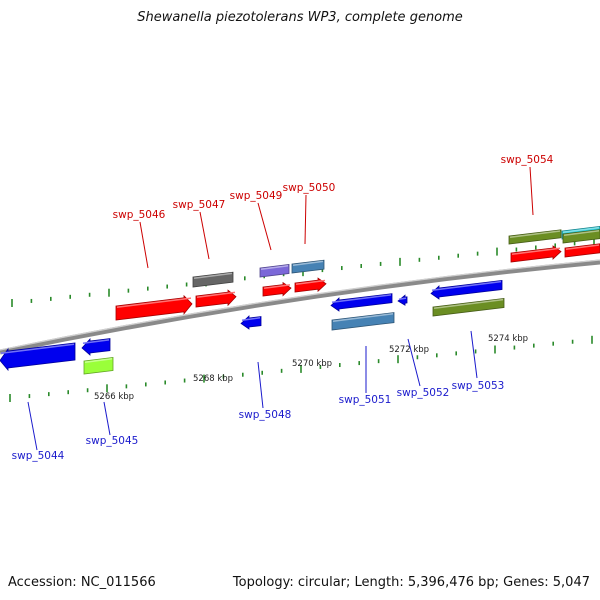  Describe the element at coordinates (114, 397) in the screenshot. I see `scale-label: 5266 kbp` at that location.